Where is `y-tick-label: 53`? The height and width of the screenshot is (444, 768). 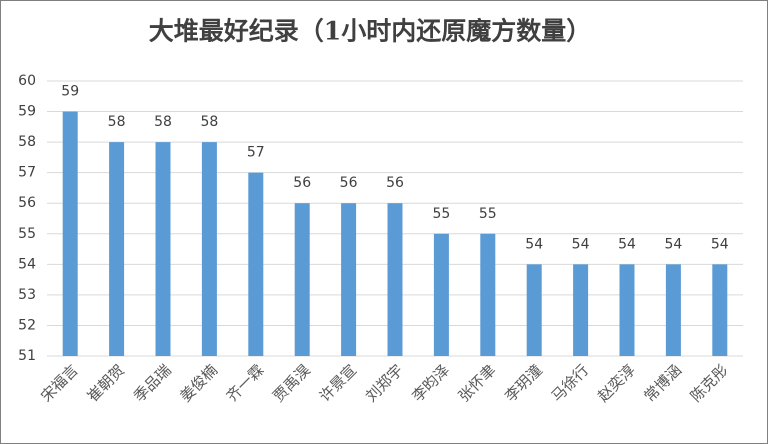 y-tick-label: 53 is located at coordinates (27, 295).